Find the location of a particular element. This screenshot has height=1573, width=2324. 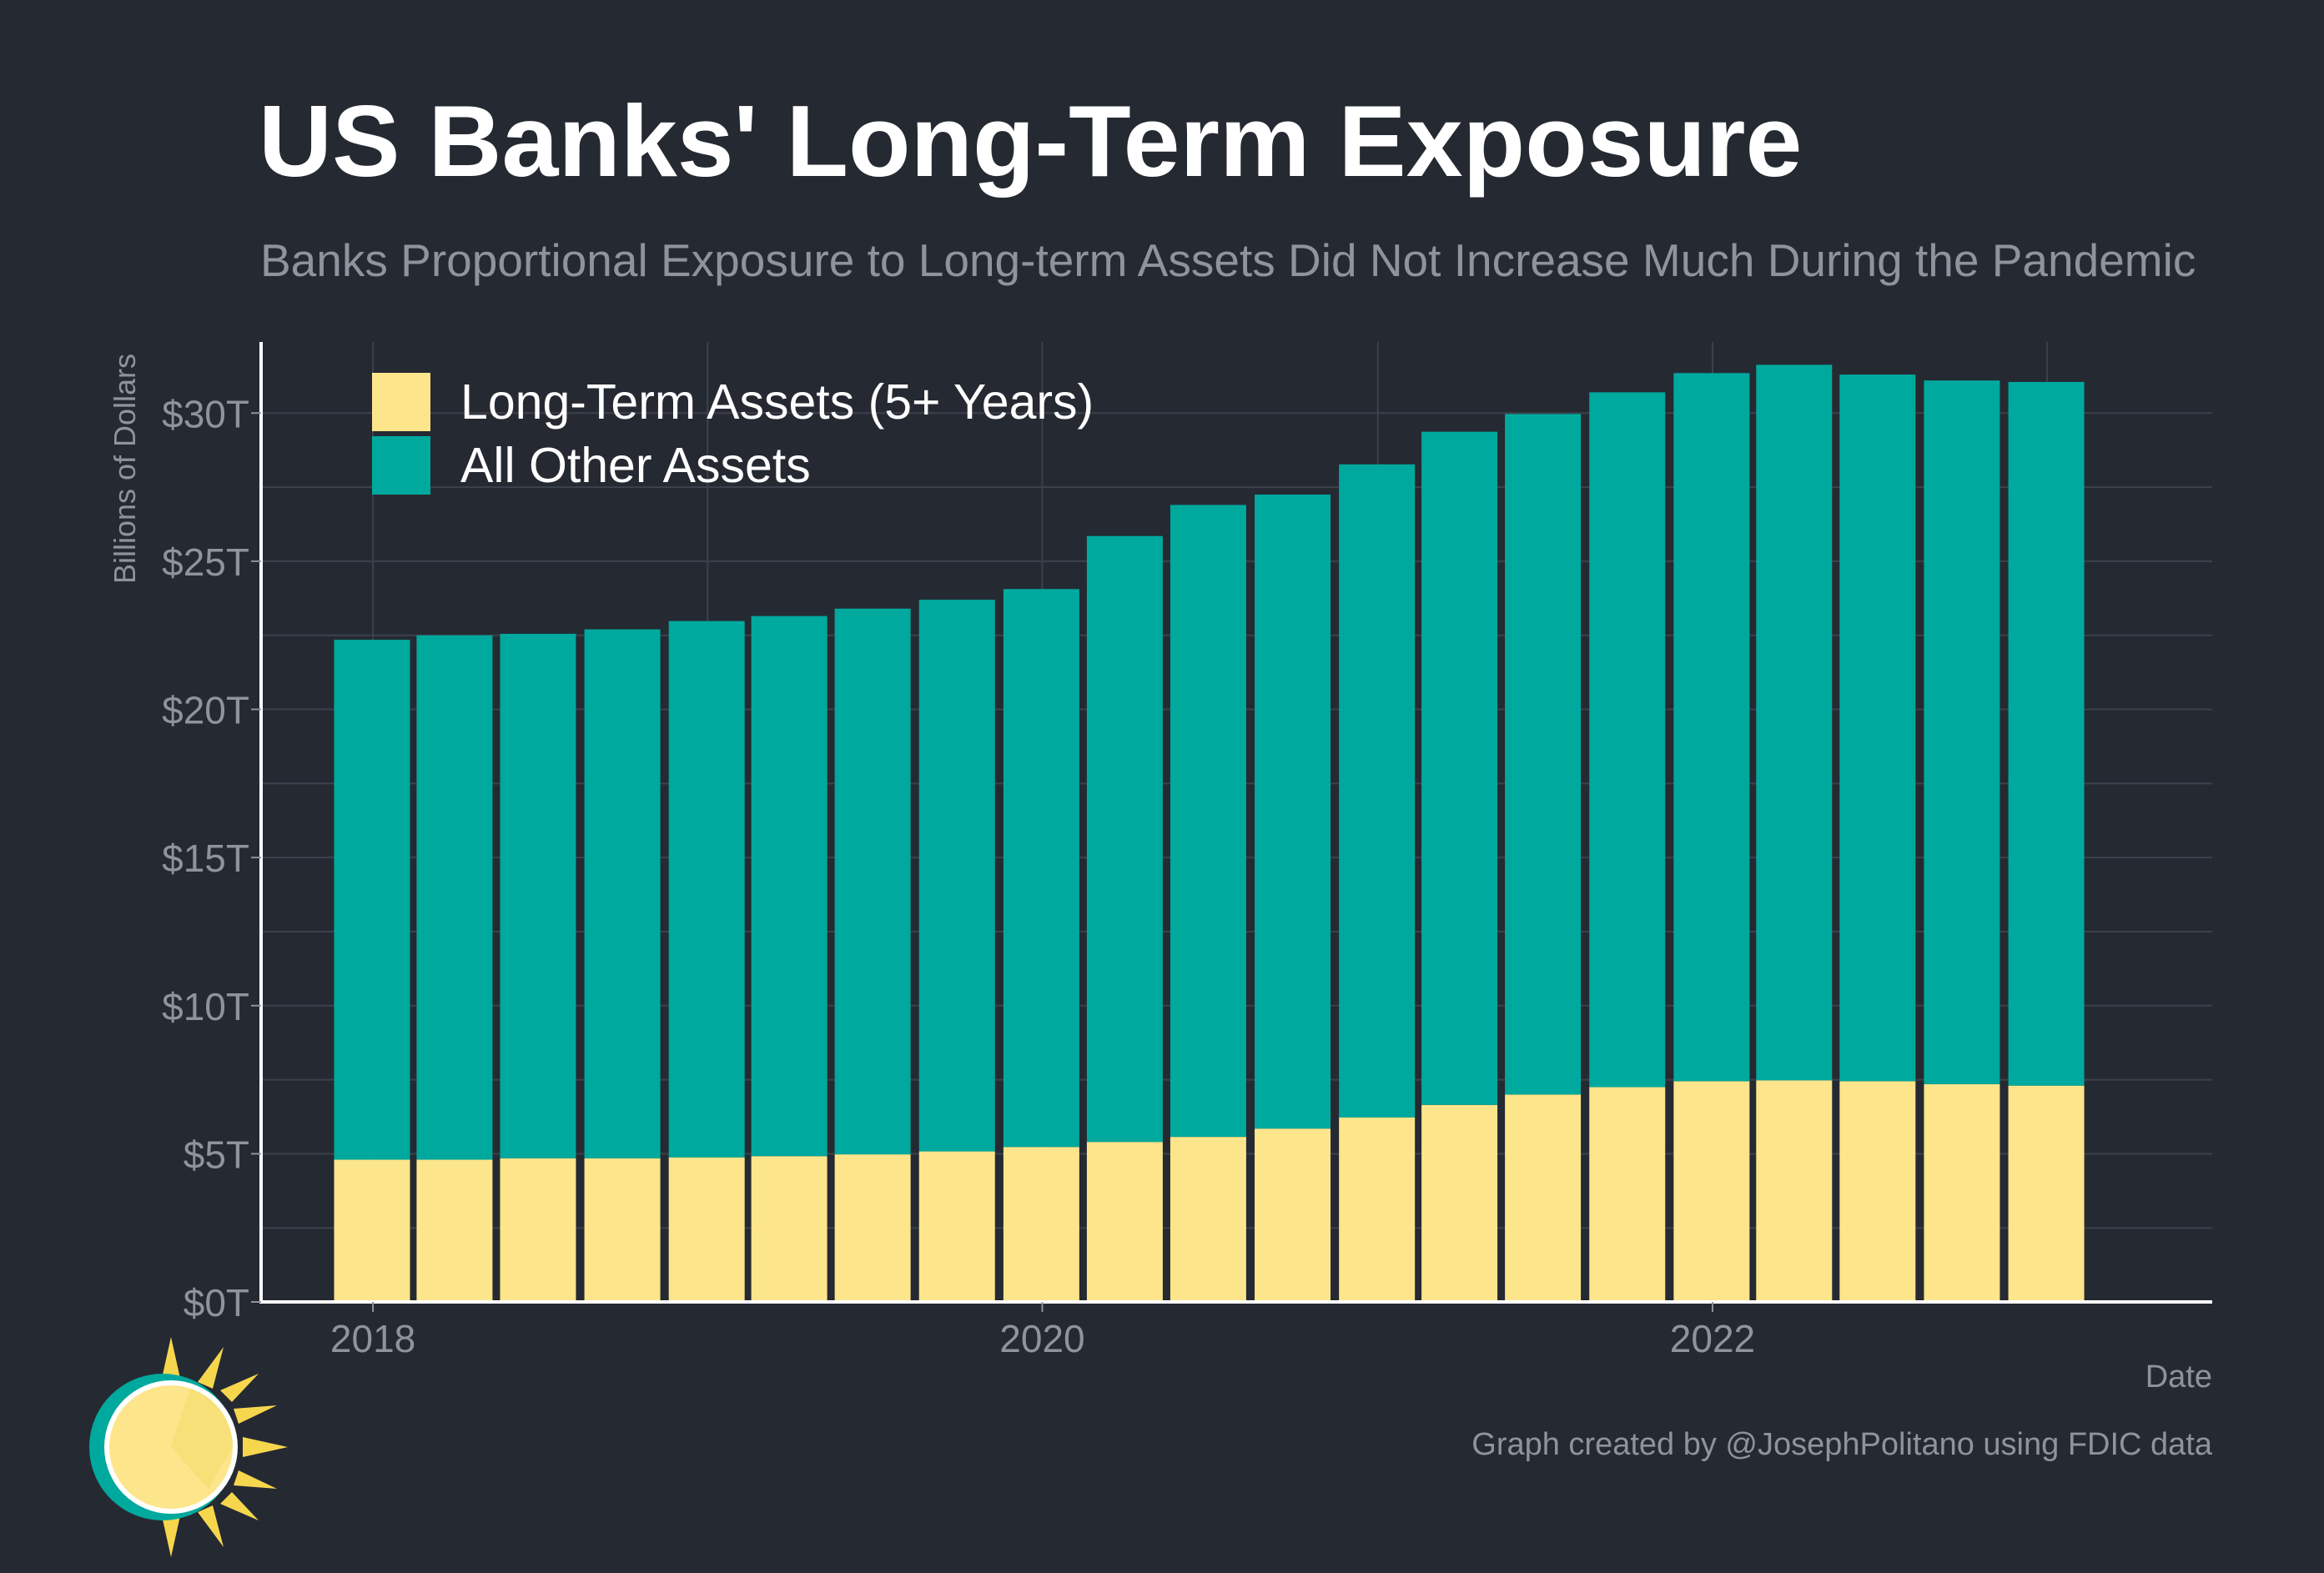

legend-item-long-term: Long-Term Assets (5+ Years) is located at coordinates (733, 402).